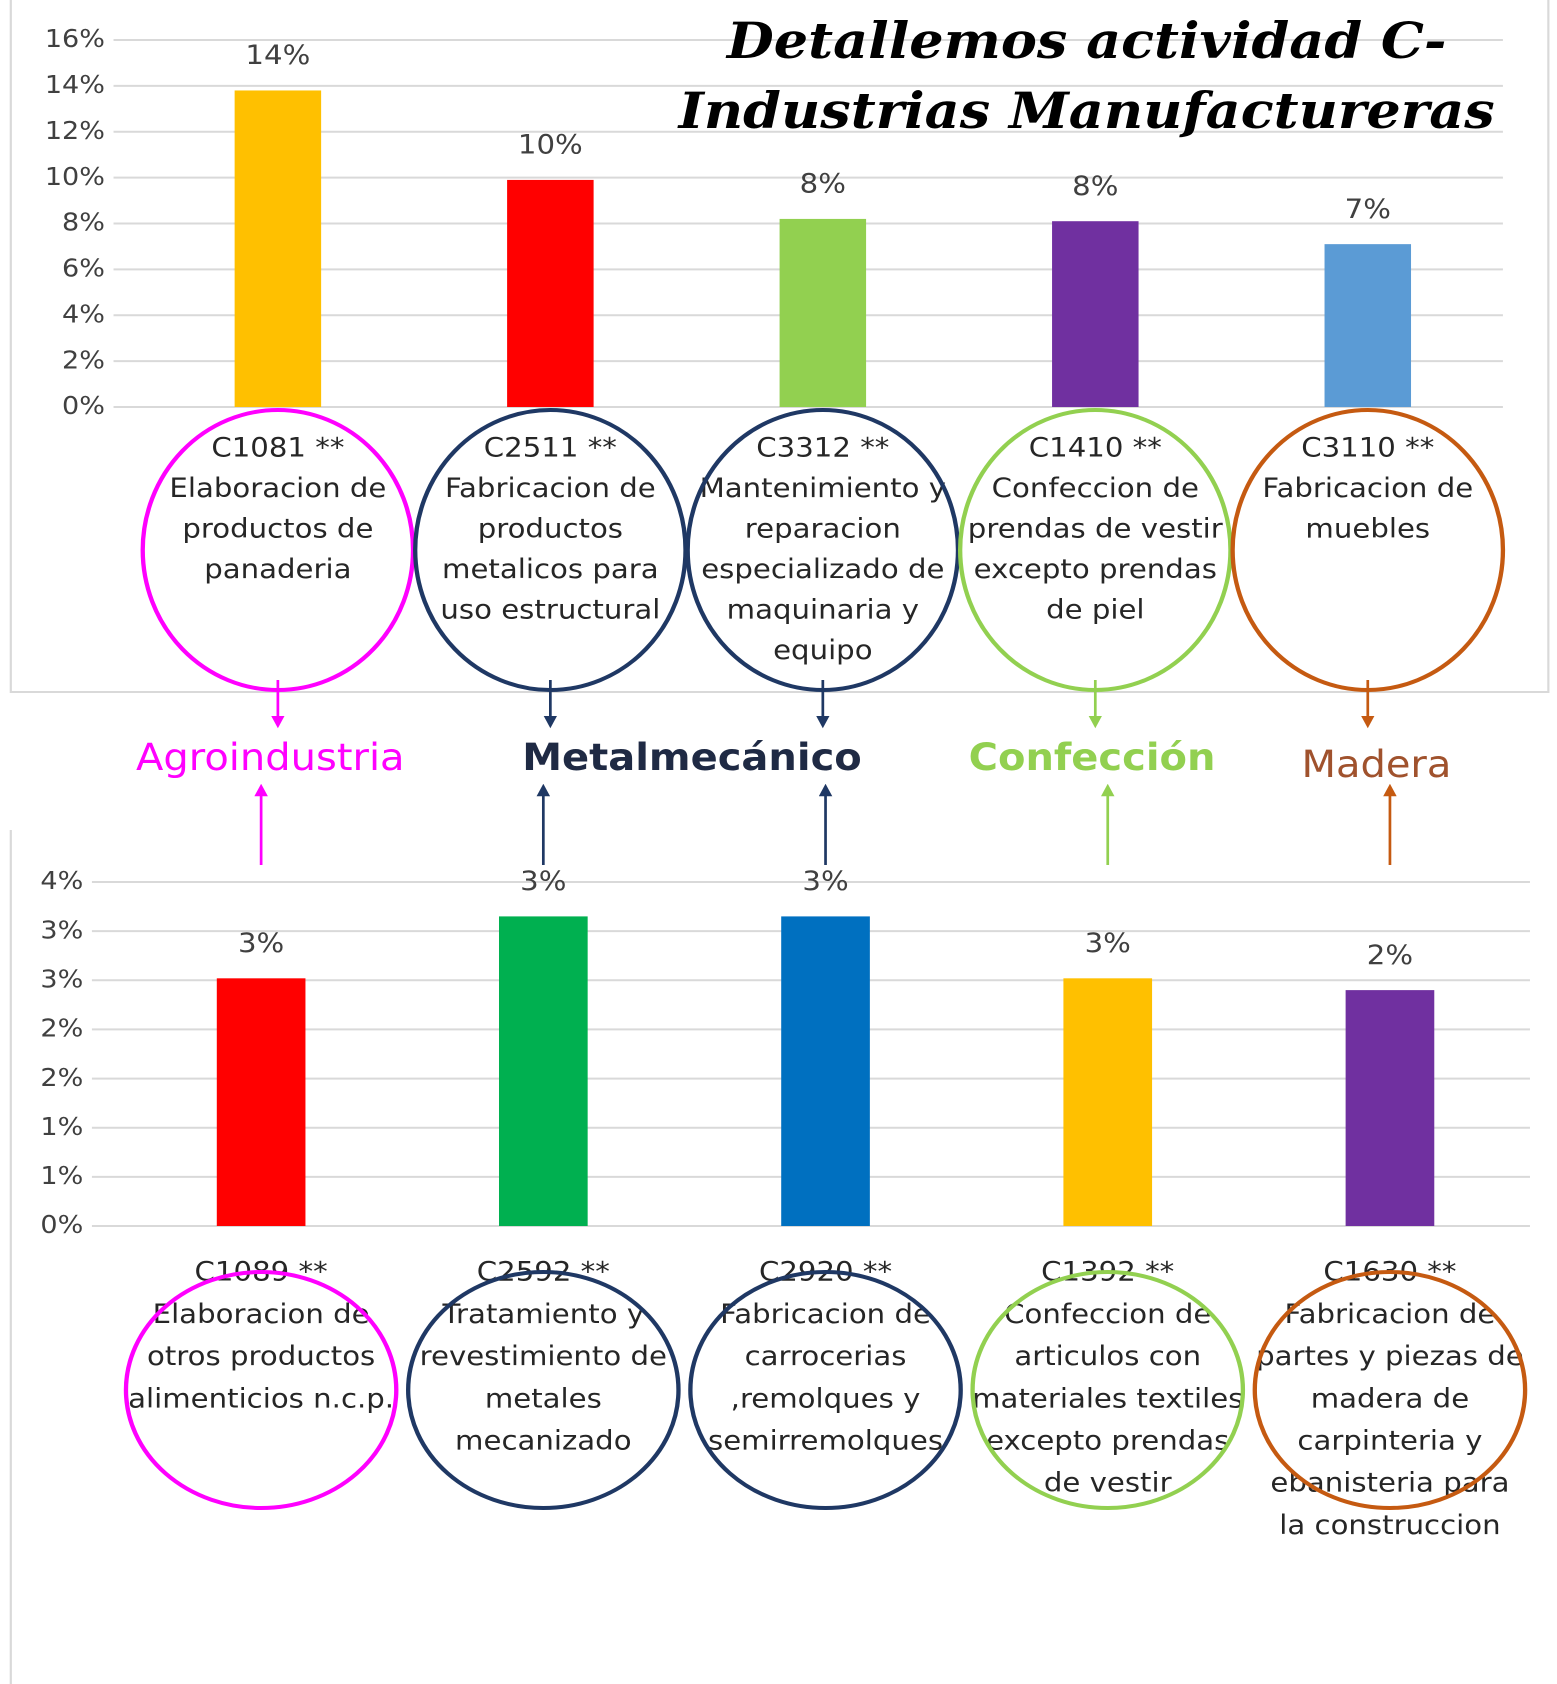 The image size is (1557, 1684). I want to click on category-label: Mantenimiento y, so click(823, 488).